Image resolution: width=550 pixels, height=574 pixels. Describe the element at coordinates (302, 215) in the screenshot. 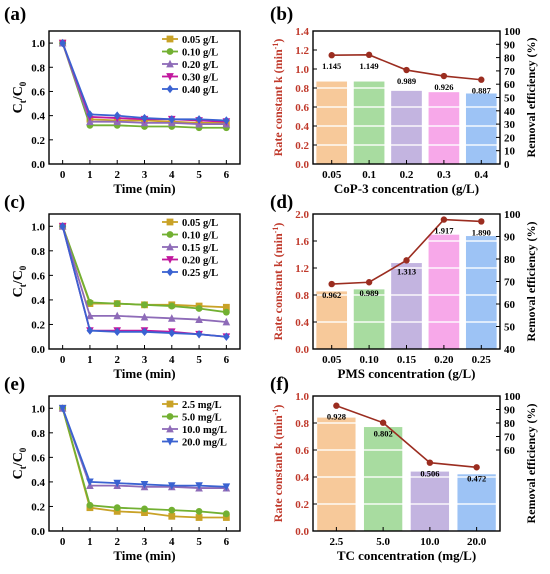

I see `y-left-tick-label: 2.0` at that location.